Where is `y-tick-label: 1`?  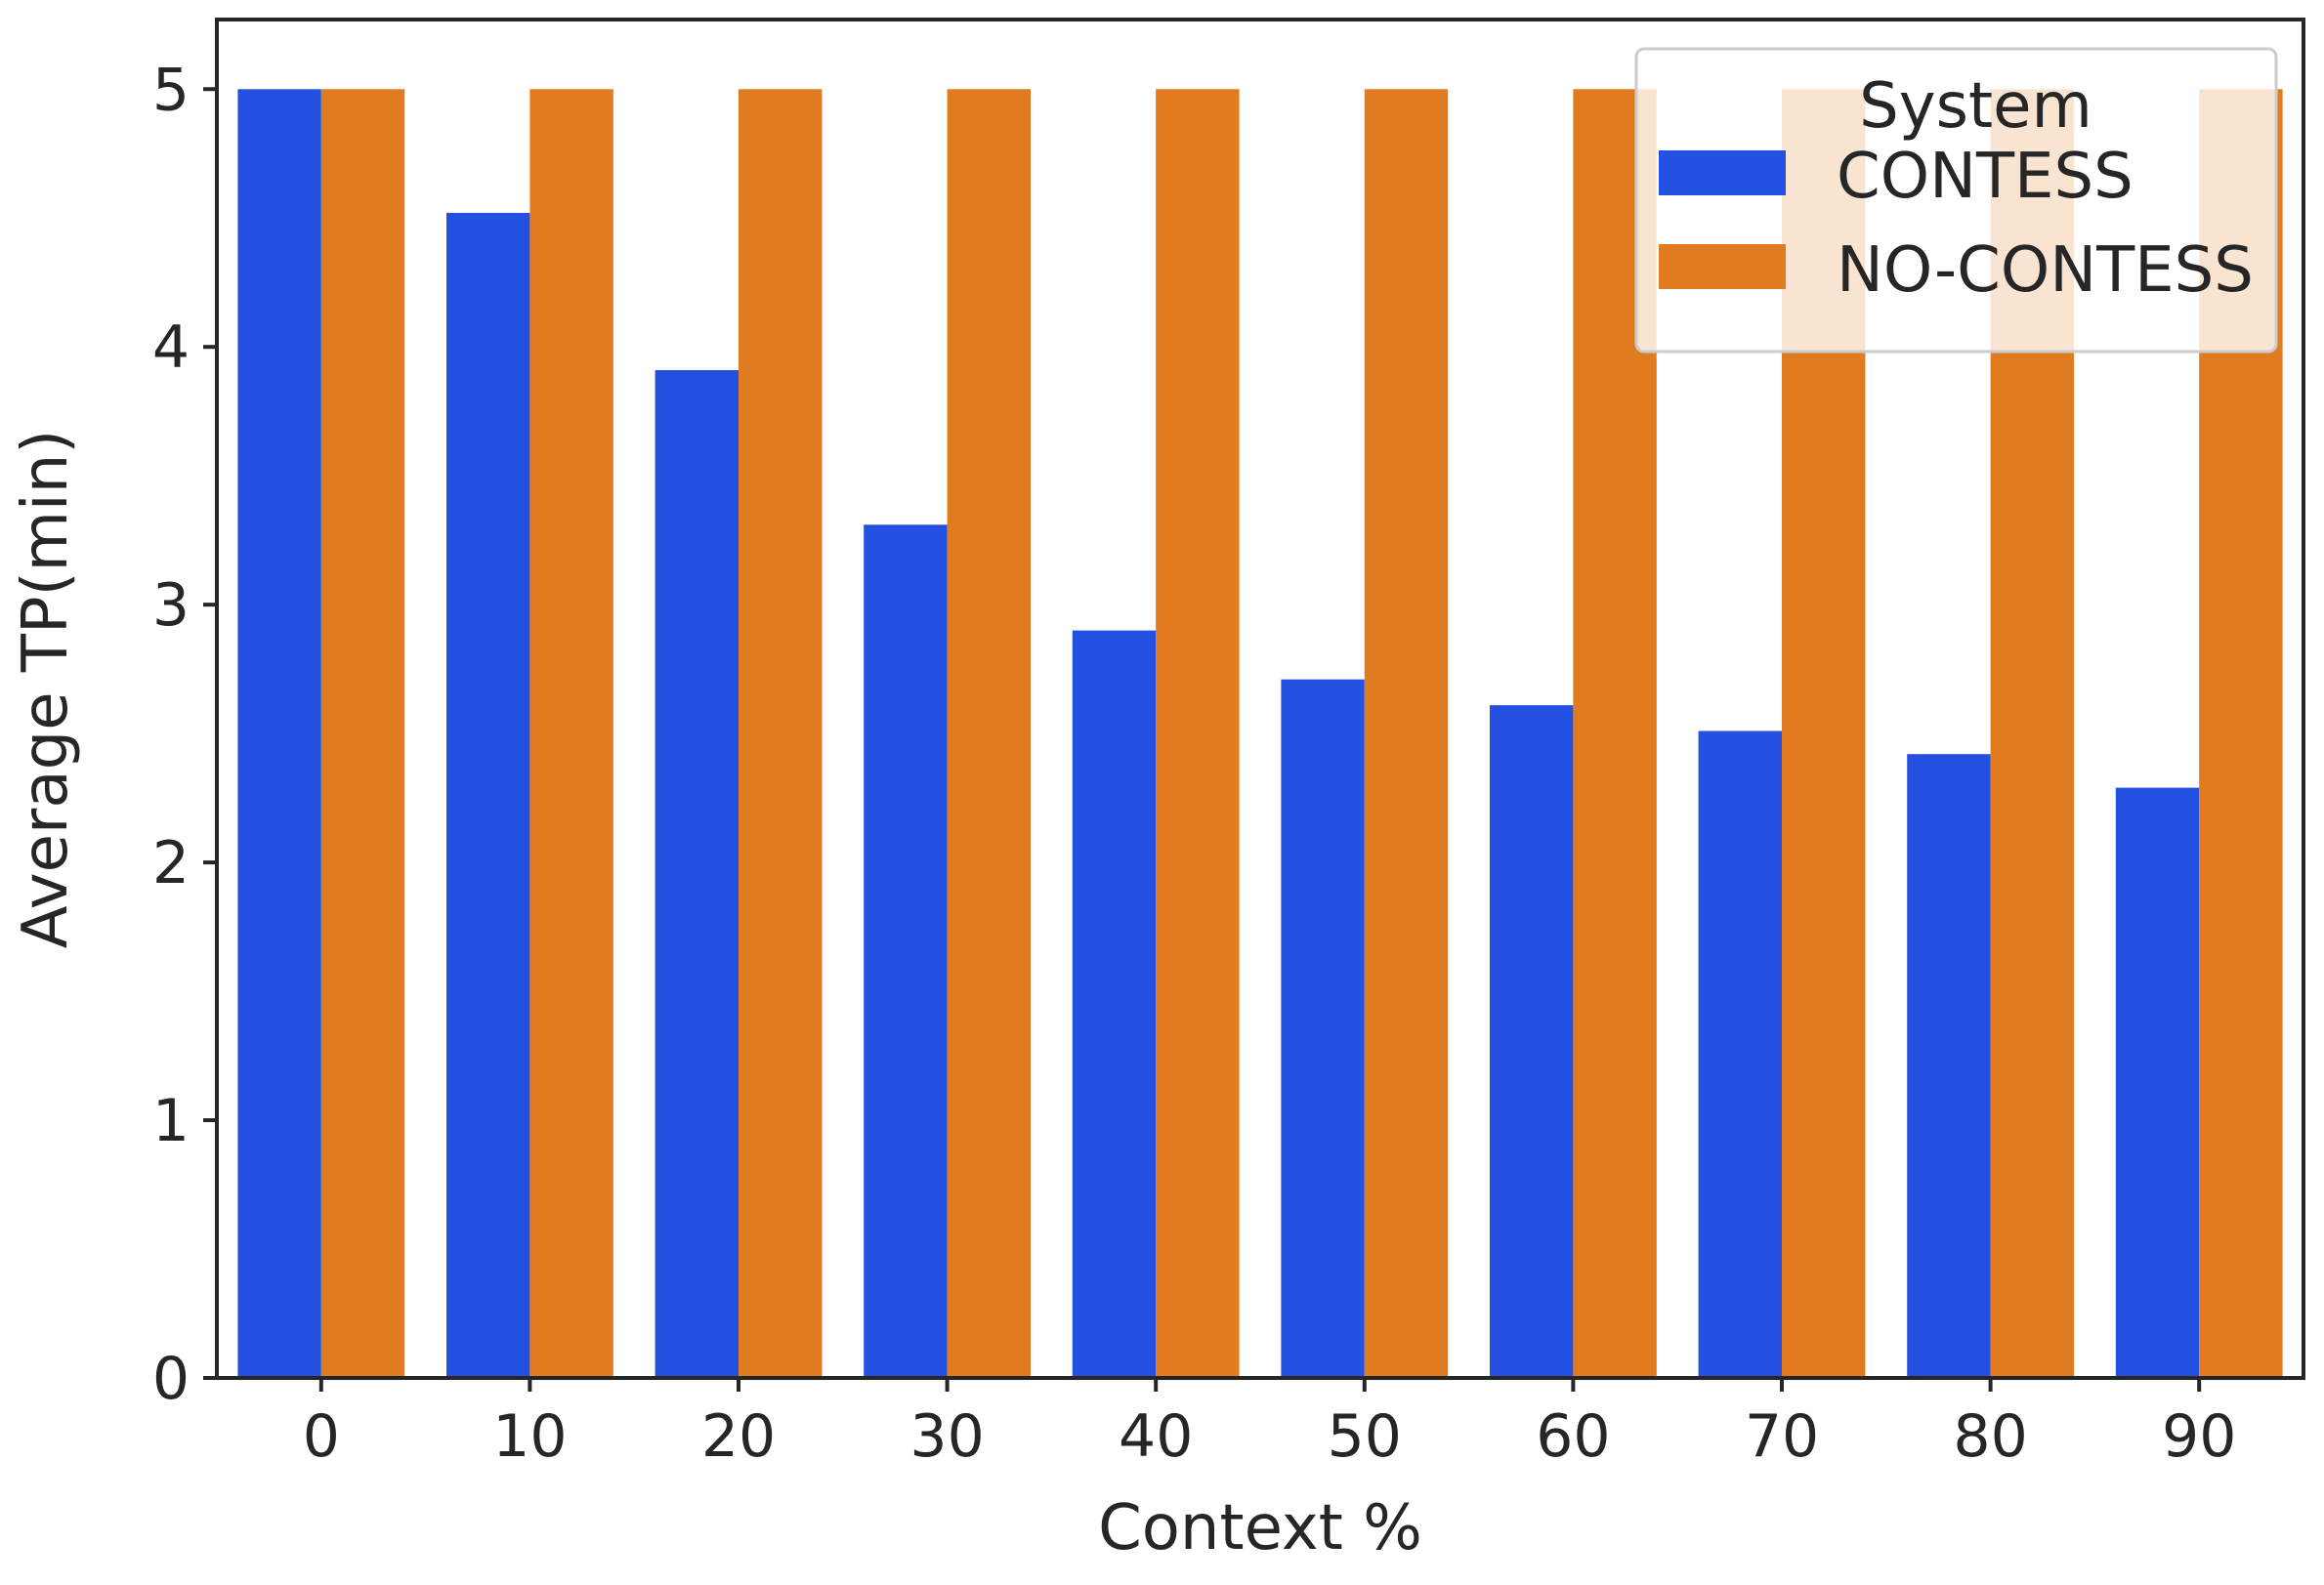 y-tick-label: 1 is located at coordinates (171, 1121).